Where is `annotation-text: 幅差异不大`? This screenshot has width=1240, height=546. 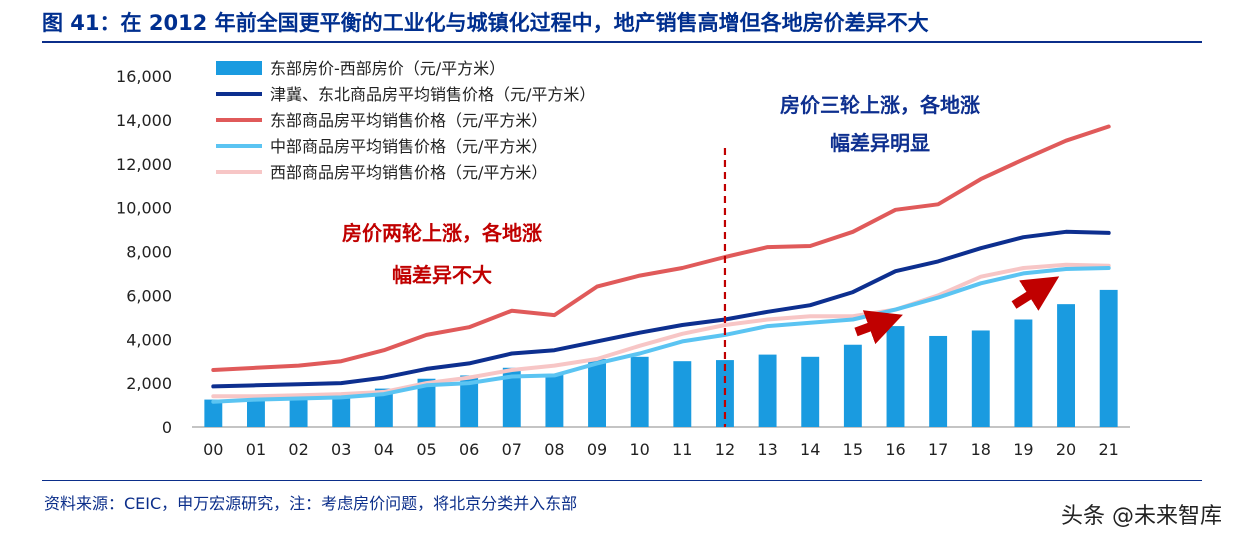 annotation-text: 幅差异不大 is located at coordinates (442, 275).